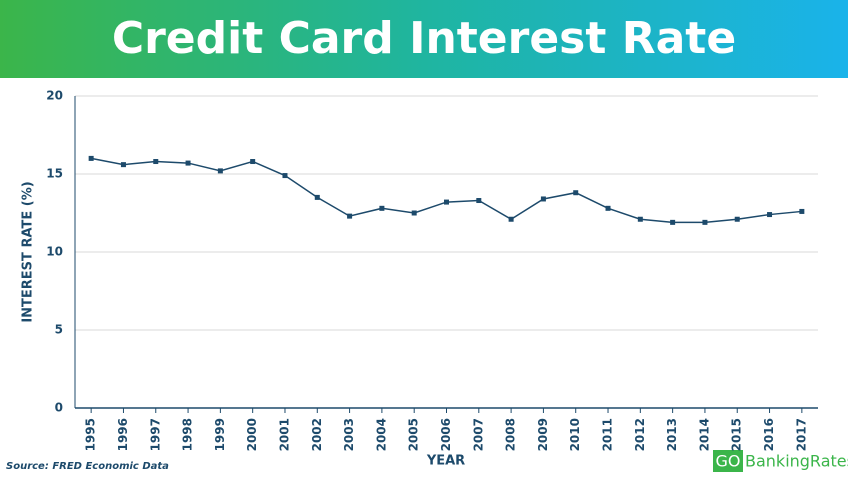  What do you see at coordinates (737, 434) in the screenshot?
I see `x-tick-label: 2015` at bounding box center [737, 434].